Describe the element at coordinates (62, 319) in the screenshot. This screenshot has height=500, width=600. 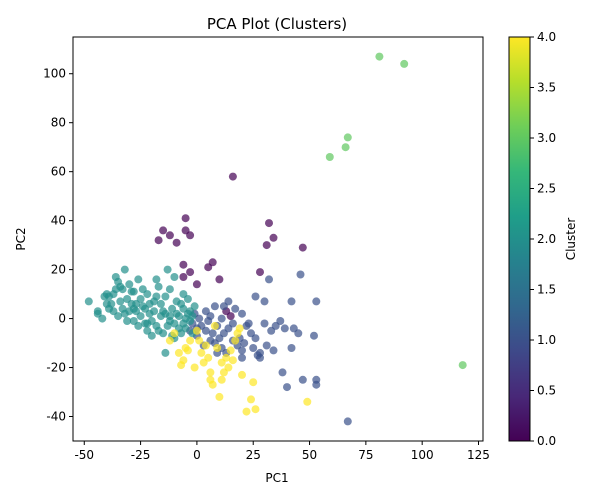
I see `y-tick-label: 0` at that location.